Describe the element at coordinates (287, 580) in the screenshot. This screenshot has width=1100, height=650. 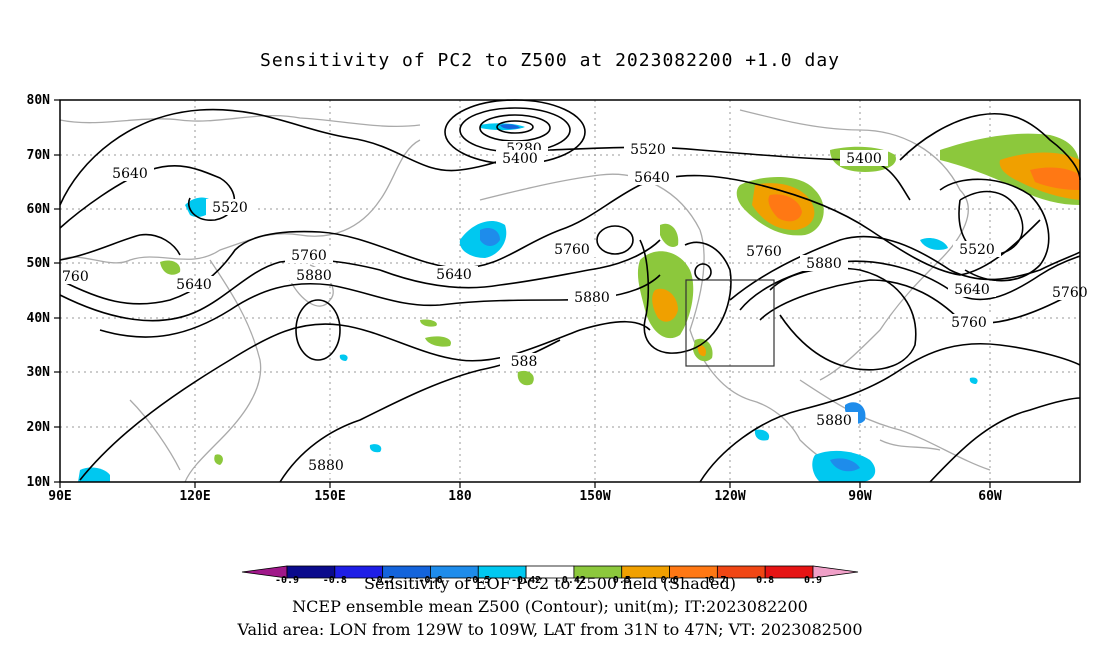
I see `colorbar-label: -0.9` at that location.